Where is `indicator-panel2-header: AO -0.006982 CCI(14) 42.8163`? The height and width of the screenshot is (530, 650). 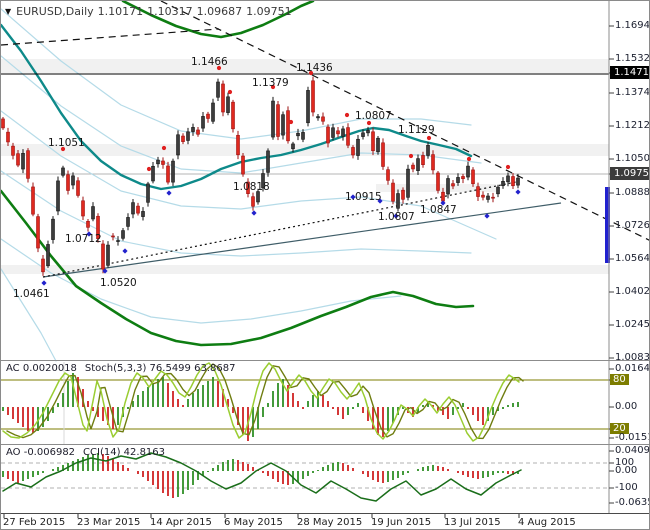 indicator-panel2-header: AO -0.006982 CCI(14) 42.8163 is located at coordinates (89, 452).